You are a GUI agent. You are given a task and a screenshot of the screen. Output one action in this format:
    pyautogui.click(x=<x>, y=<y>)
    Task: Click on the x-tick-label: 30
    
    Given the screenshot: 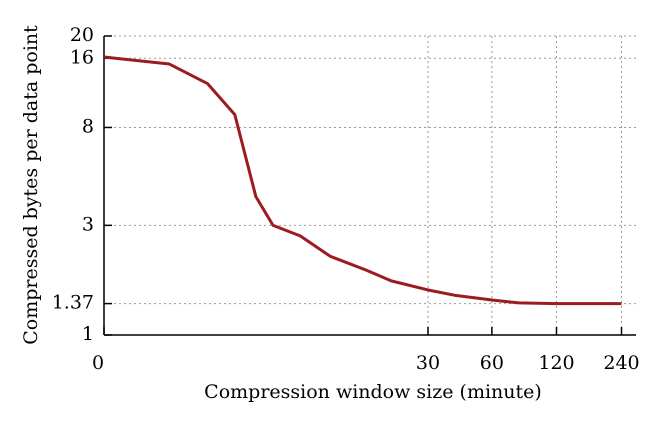 What is the action you would take?
    pyautogui.click(x=428, y=363)
    